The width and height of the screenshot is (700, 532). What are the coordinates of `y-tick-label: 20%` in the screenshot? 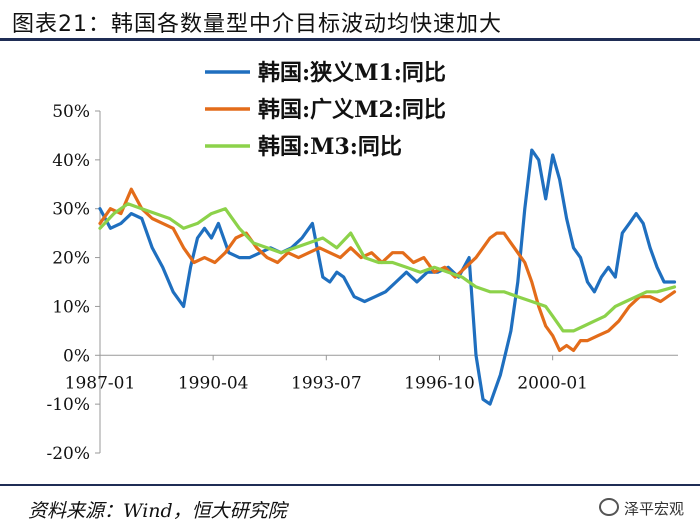 It's located at (71, 259).